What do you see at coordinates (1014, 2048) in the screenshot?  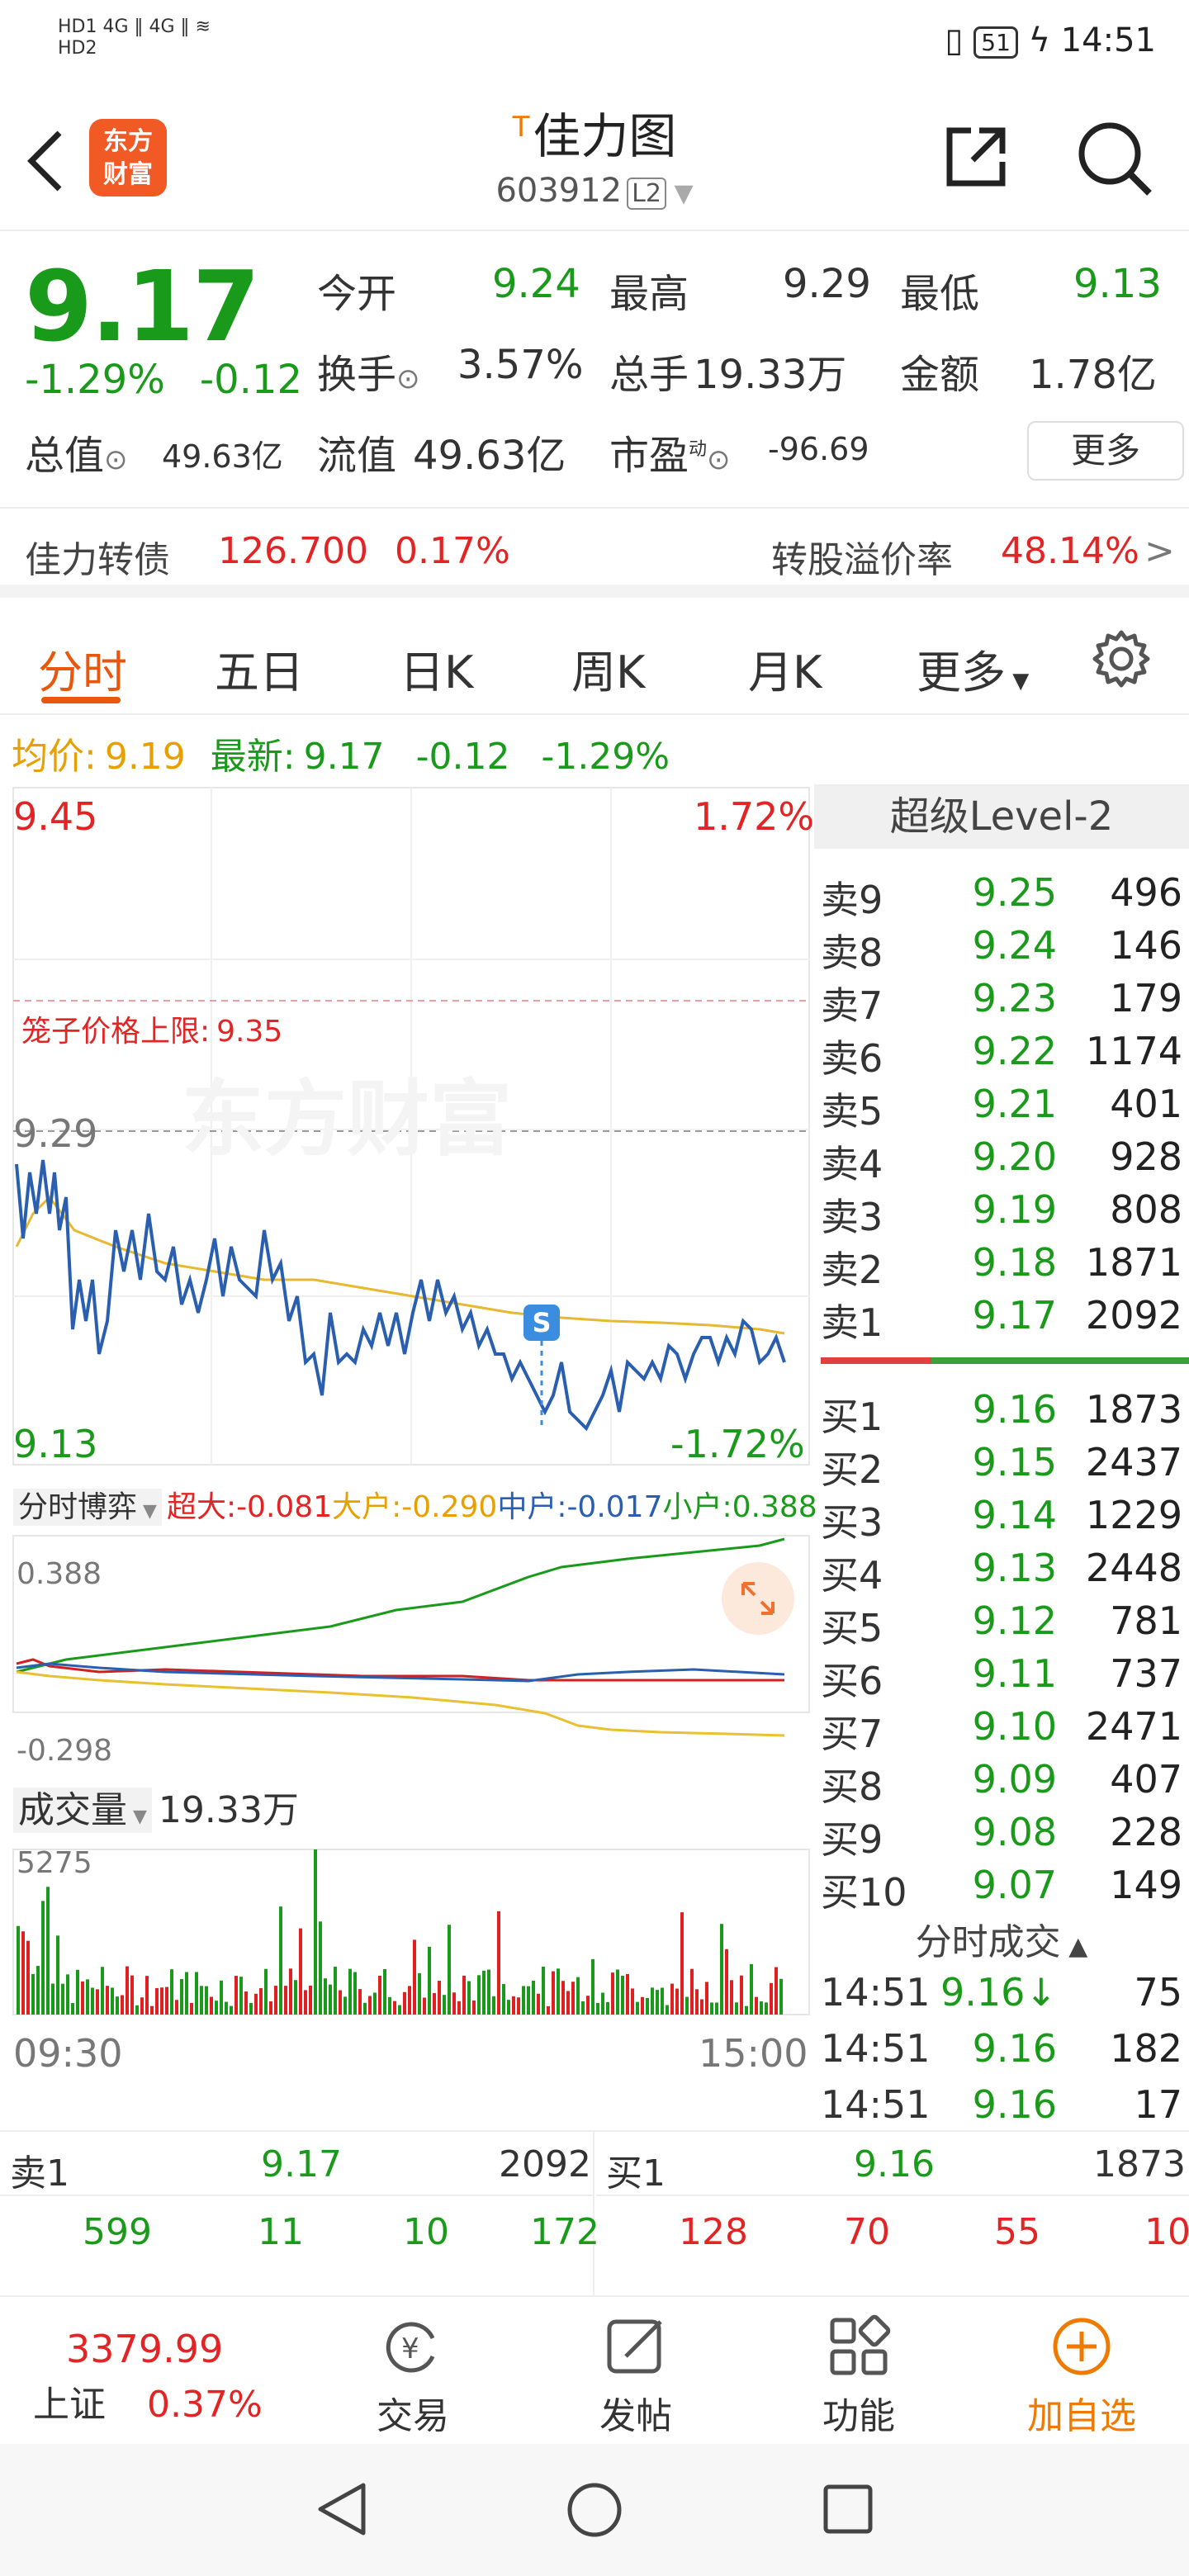 I see `tick-price: 9.16` at bounding box center [1014, 2048].